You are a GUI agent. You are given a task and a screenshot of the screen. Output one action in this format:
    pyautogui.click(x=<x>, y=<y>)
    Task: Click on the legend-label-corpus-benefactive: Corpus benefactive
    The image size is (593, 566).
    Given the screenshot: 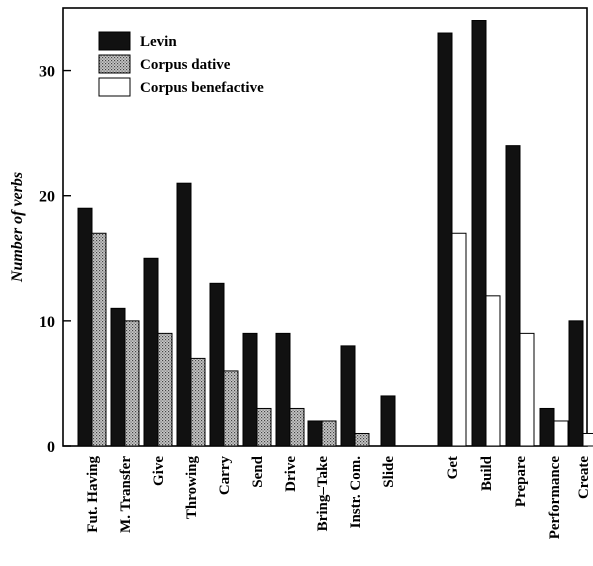 What is the action you would take?
    pyautogui.click(x=202, y=88)
    